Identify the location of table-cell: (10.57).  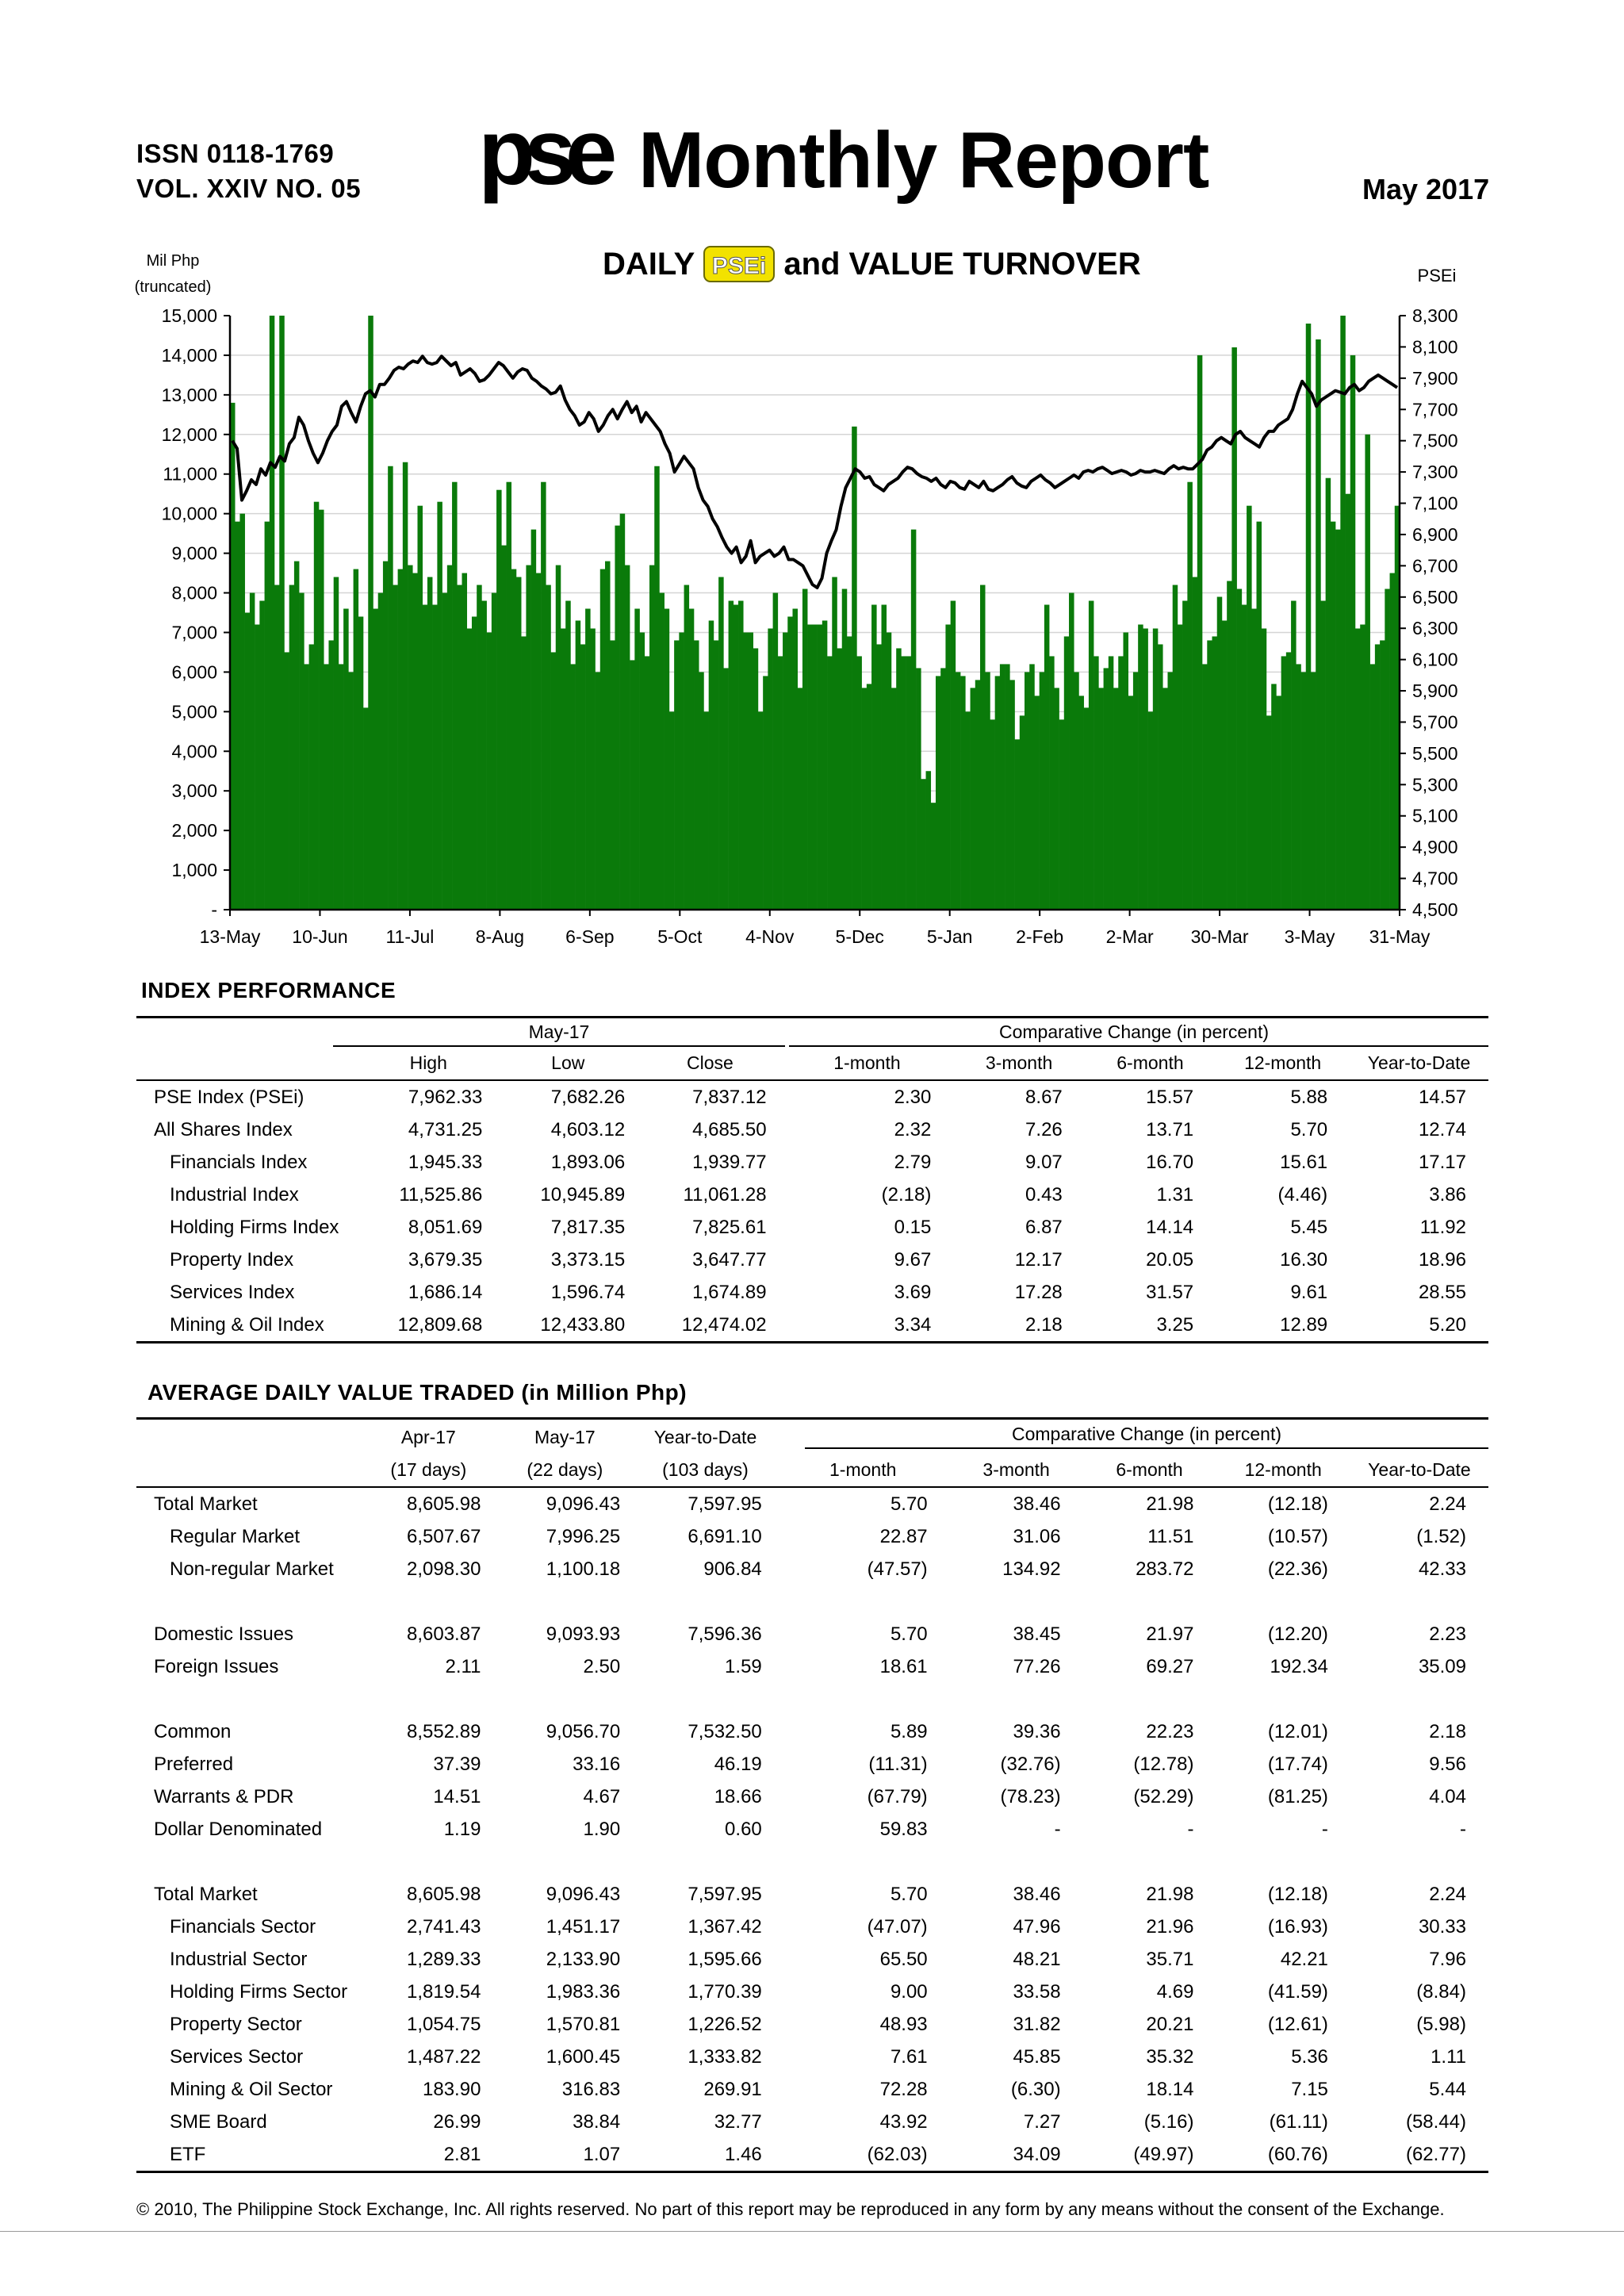
(1297, 1536).